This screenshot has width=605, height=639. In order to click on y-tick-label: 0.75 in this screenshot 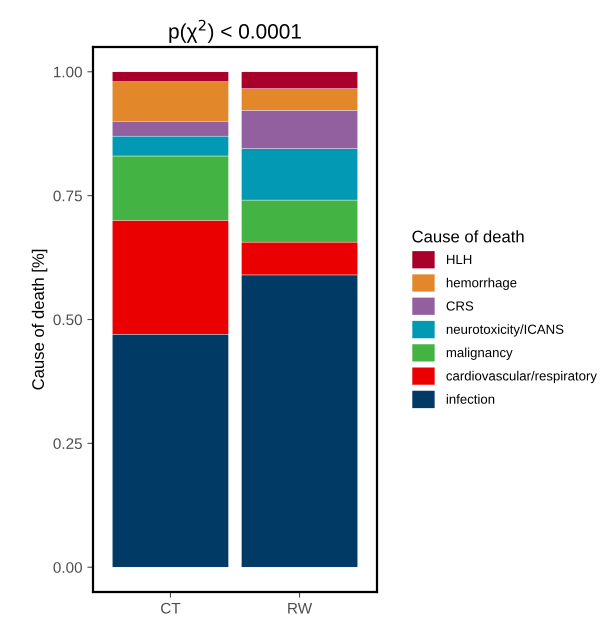, I will do `click(67, 196)`.